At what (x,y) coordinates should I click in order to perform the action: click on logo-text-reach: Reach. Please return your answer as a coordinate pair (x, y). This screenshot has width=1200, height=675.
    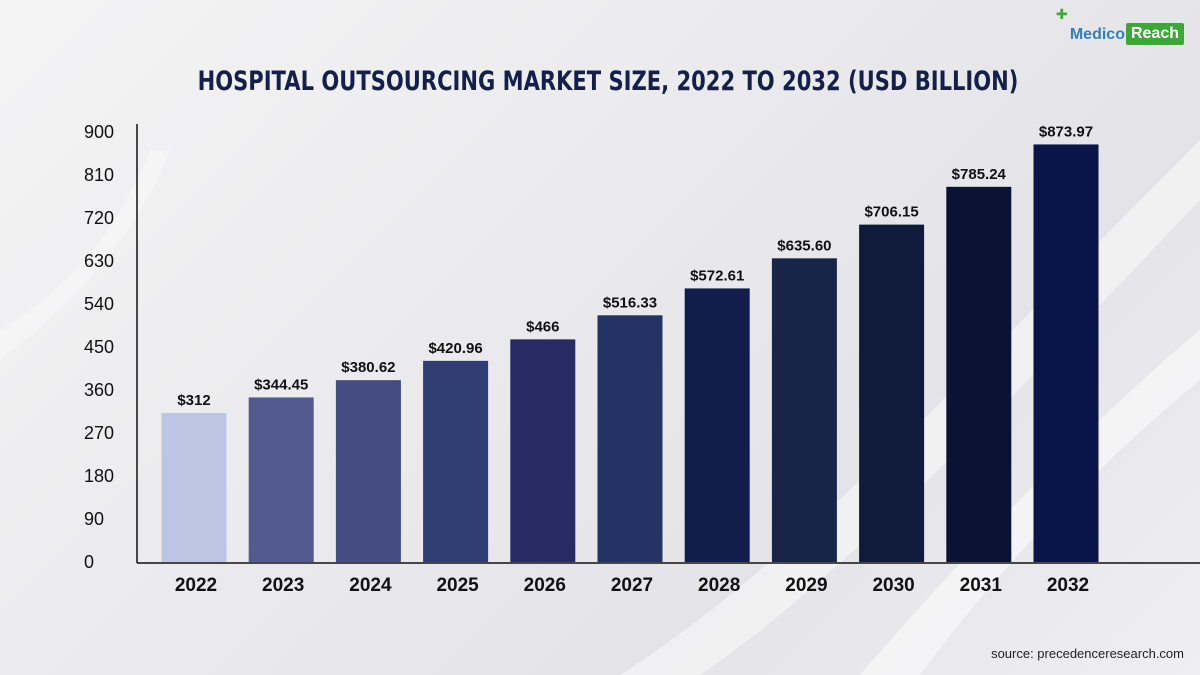
    Looking at the image, I should click on (1154, 34).